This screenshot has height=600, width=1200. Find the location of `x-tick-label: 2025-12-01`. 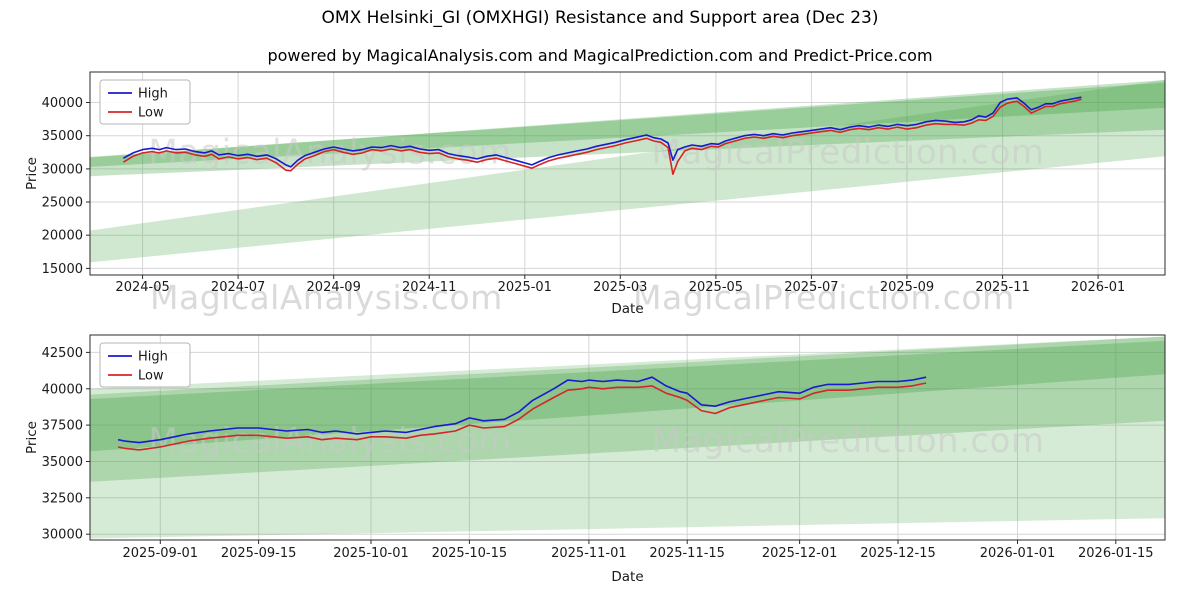

x-tick-label: 2025-12-01 is located at coordinates (800, 553).